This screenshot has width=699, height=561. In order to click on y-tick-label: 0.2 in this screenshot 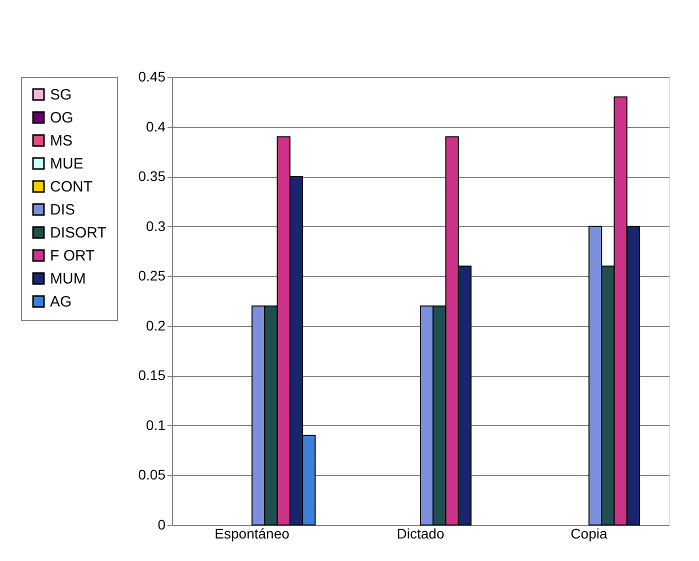, I will do `click(156, 325)`.